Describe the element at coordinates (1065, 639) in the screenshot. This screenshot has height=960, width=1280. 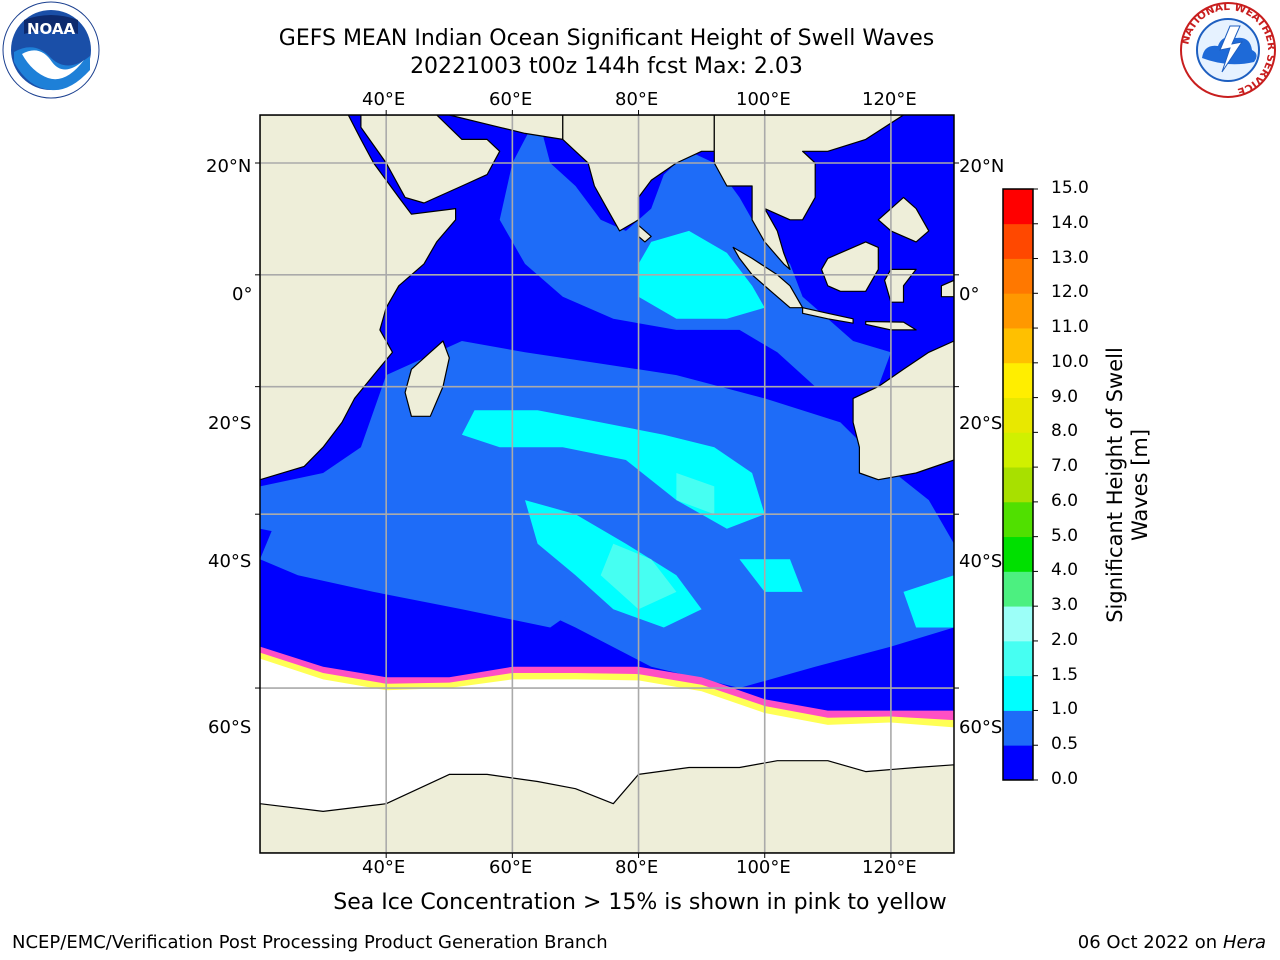
I see `colorbar-tick-label: 2.0` at that location.